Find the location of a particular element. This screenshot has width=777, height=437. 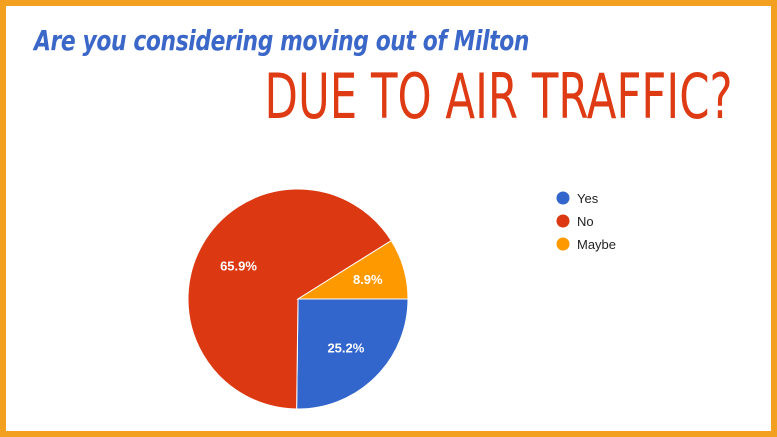

title-headline: DUE TO AIR TRAFFIC? is located at coordinates (499, 96).